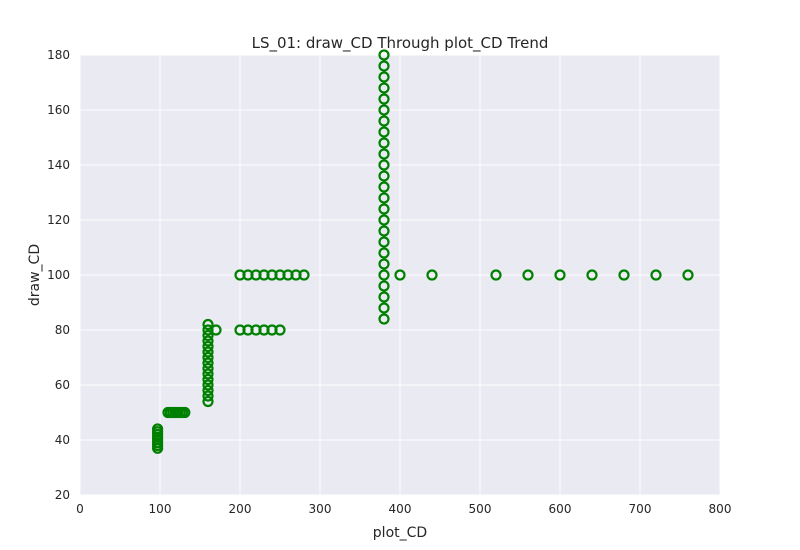  What do you see at coordinates (58, 110) in the screenshot?
I see `y-tick-label: 160` at bounding box center [58, 110].